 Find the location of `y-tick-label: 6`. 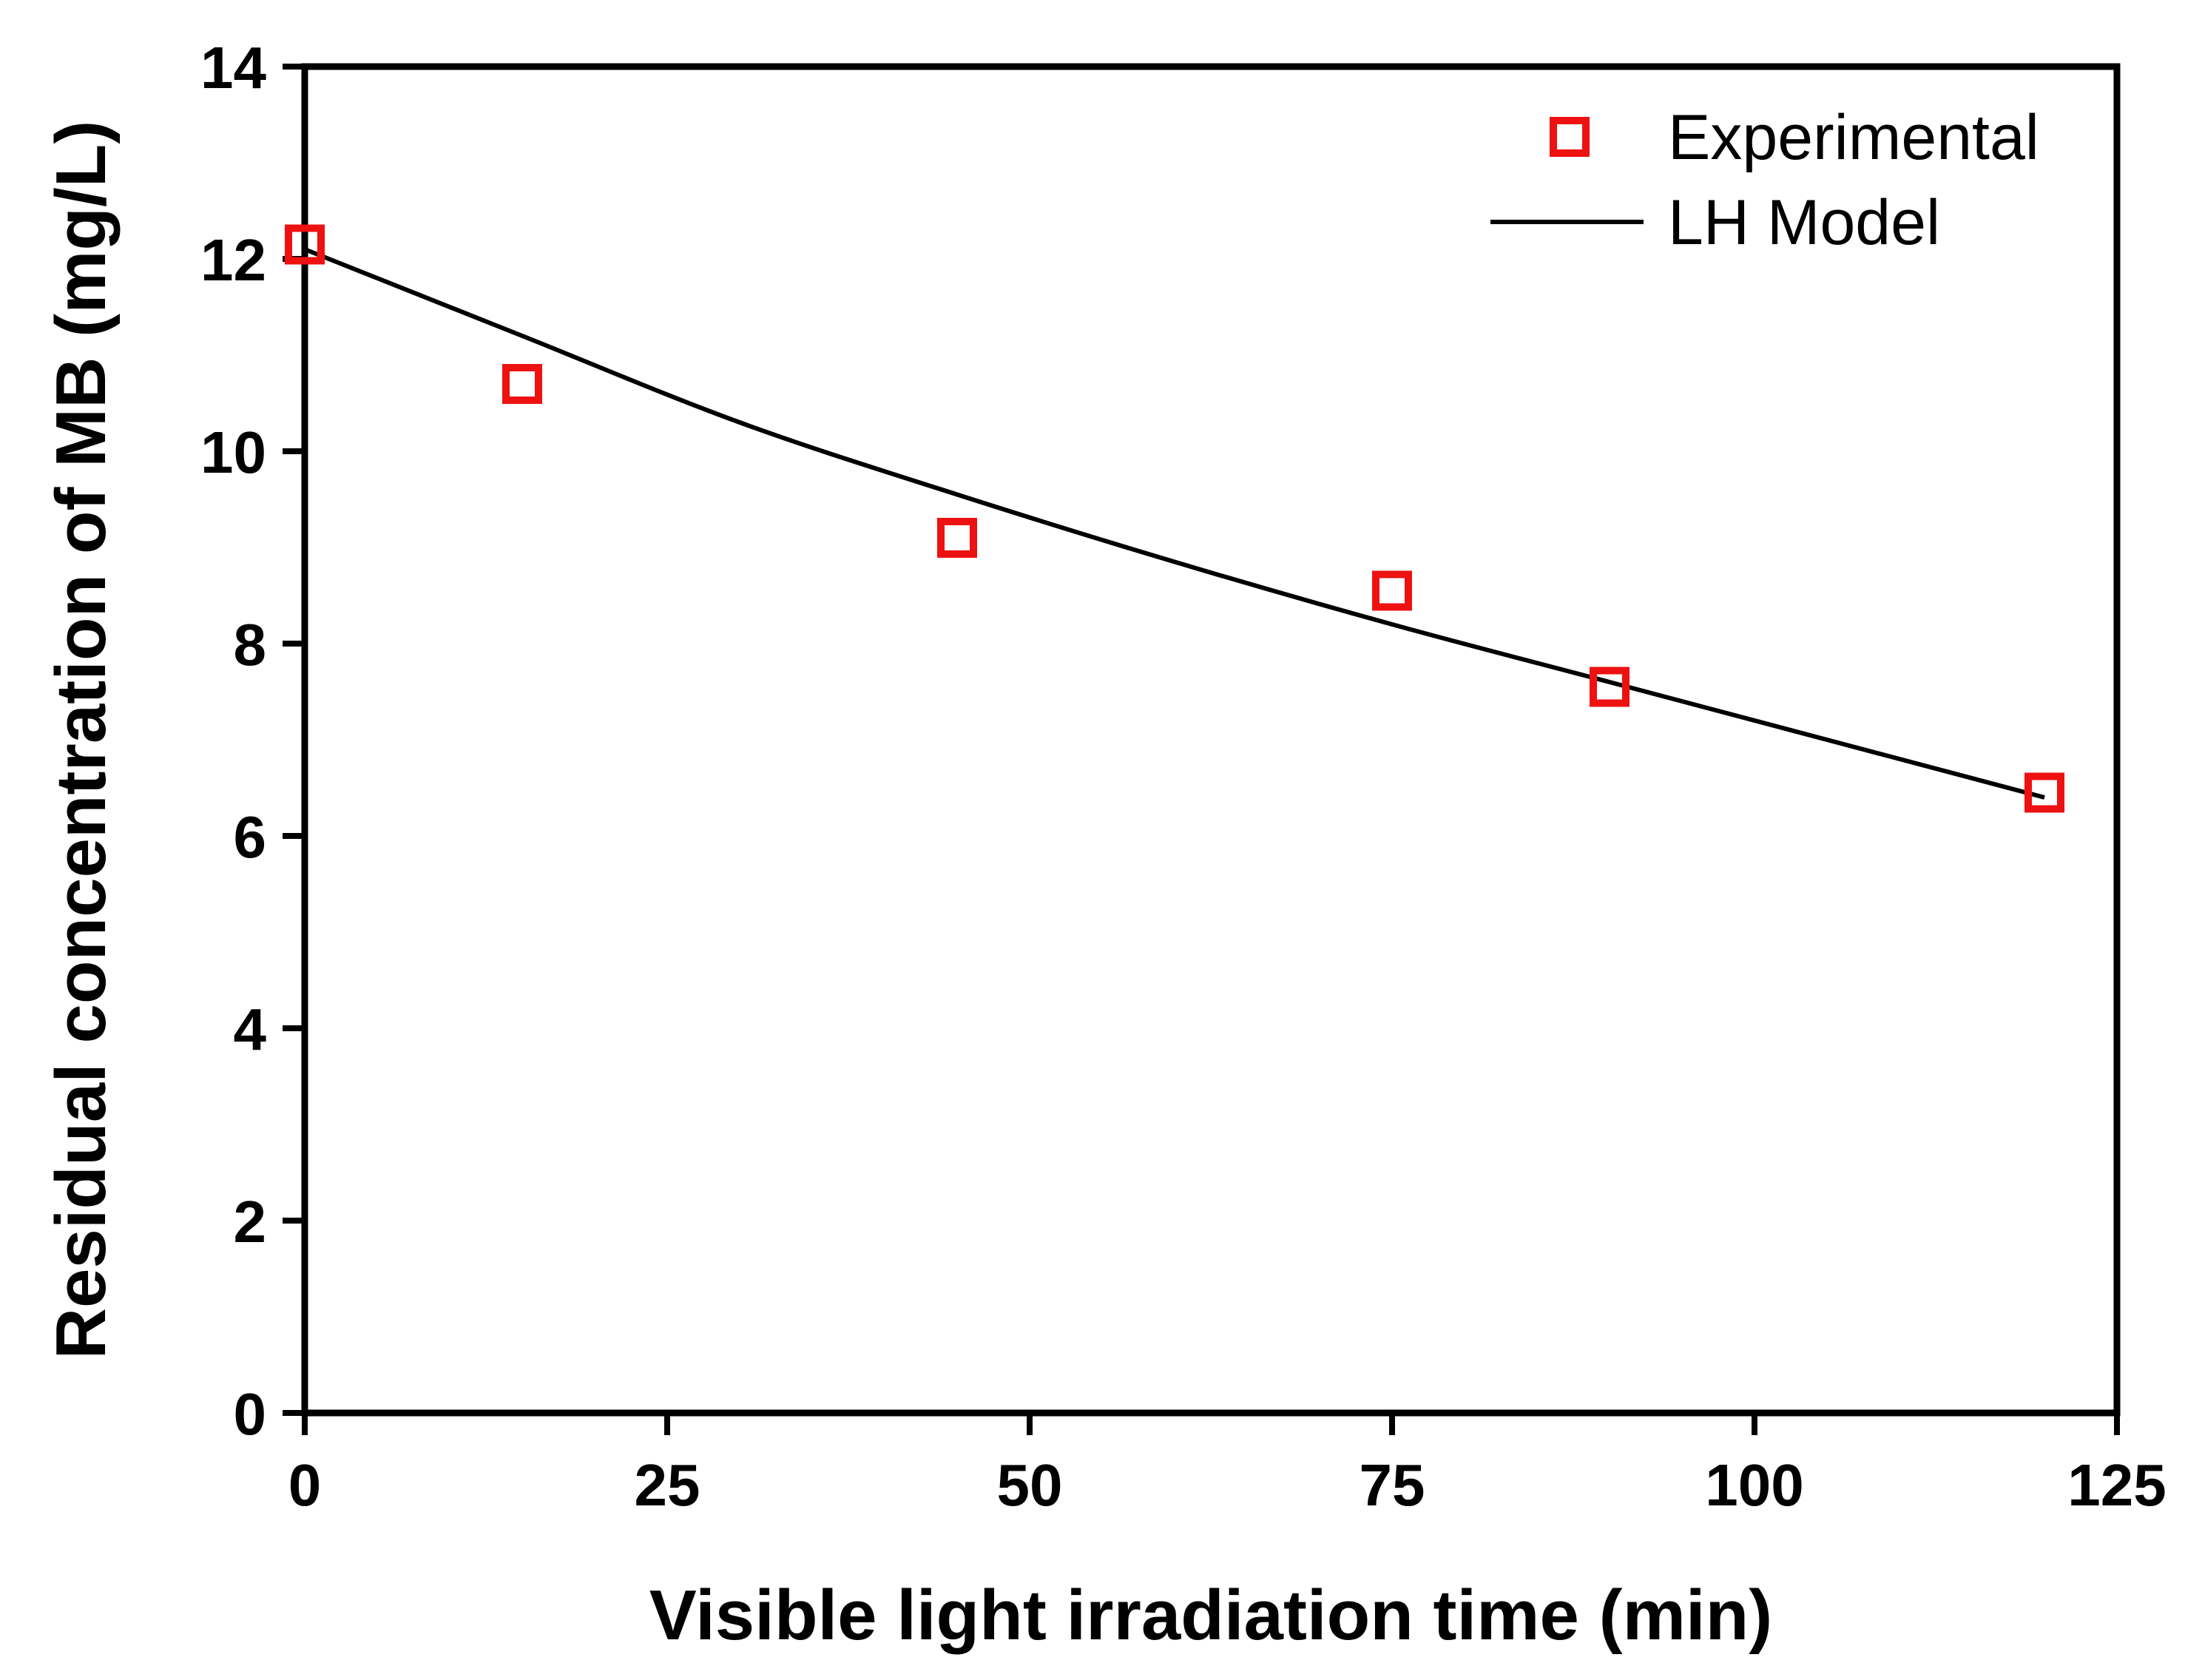

y-tick-label: 6 is located at coordinates (250, 837).